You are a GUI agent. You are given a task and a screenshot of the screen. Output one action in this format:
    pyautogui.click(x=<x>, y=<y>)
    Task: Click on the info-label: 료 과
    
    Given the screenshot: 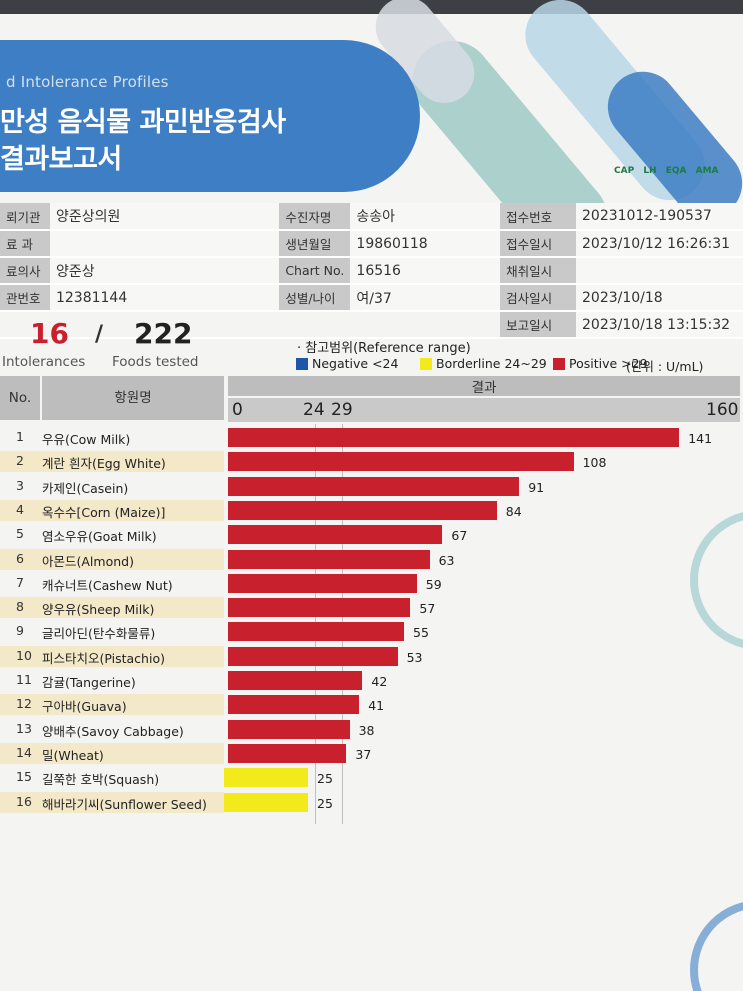 What is the action you would take?
    pyautogui.click(x=25, y=244)
    